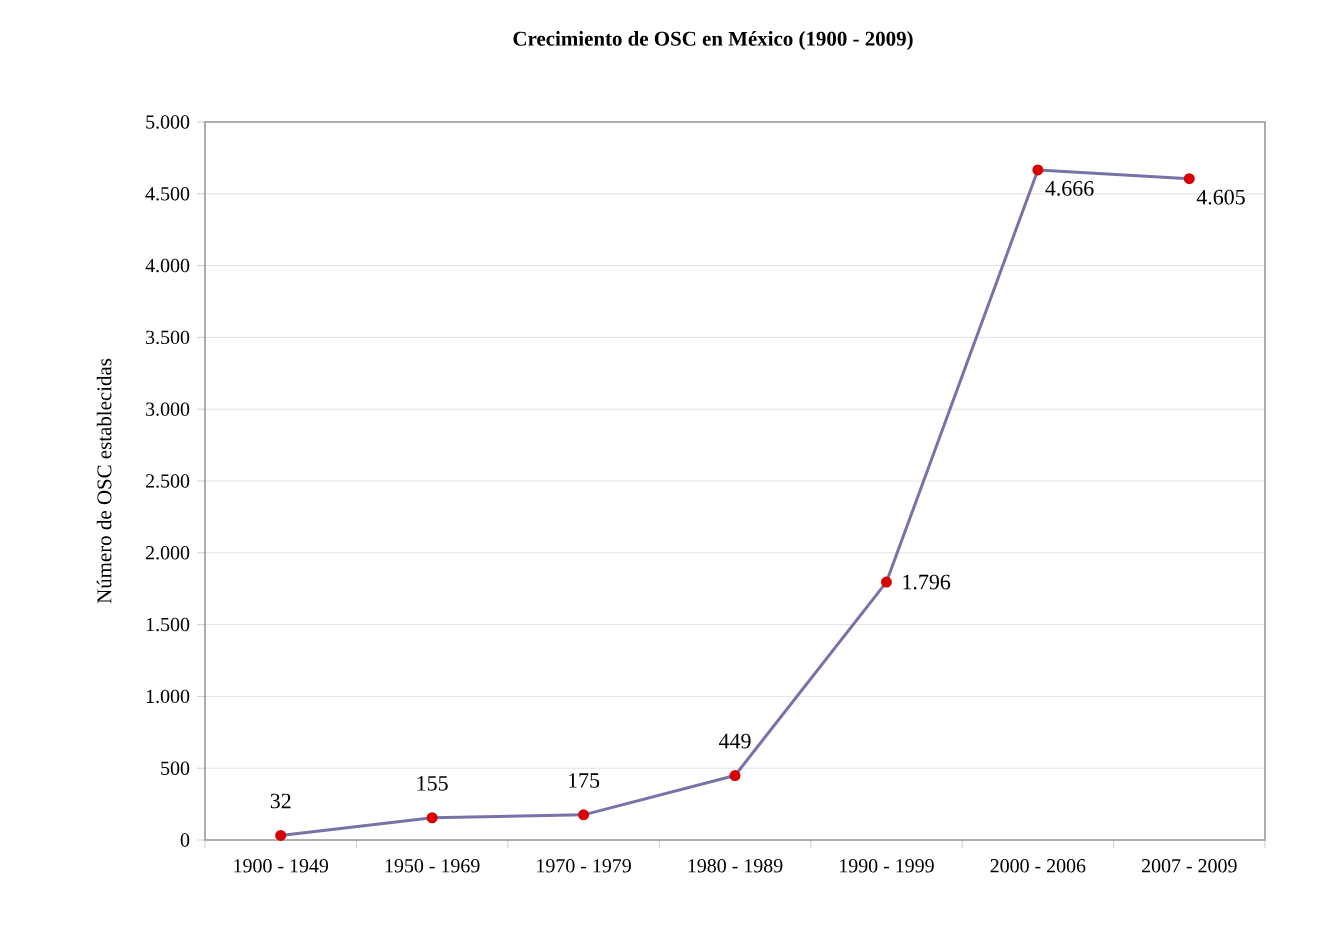  What do you see at coordinates (168, 696) in the screenshot?
I see `y-tick-label: 1.000` at bounding box center [168, 696].